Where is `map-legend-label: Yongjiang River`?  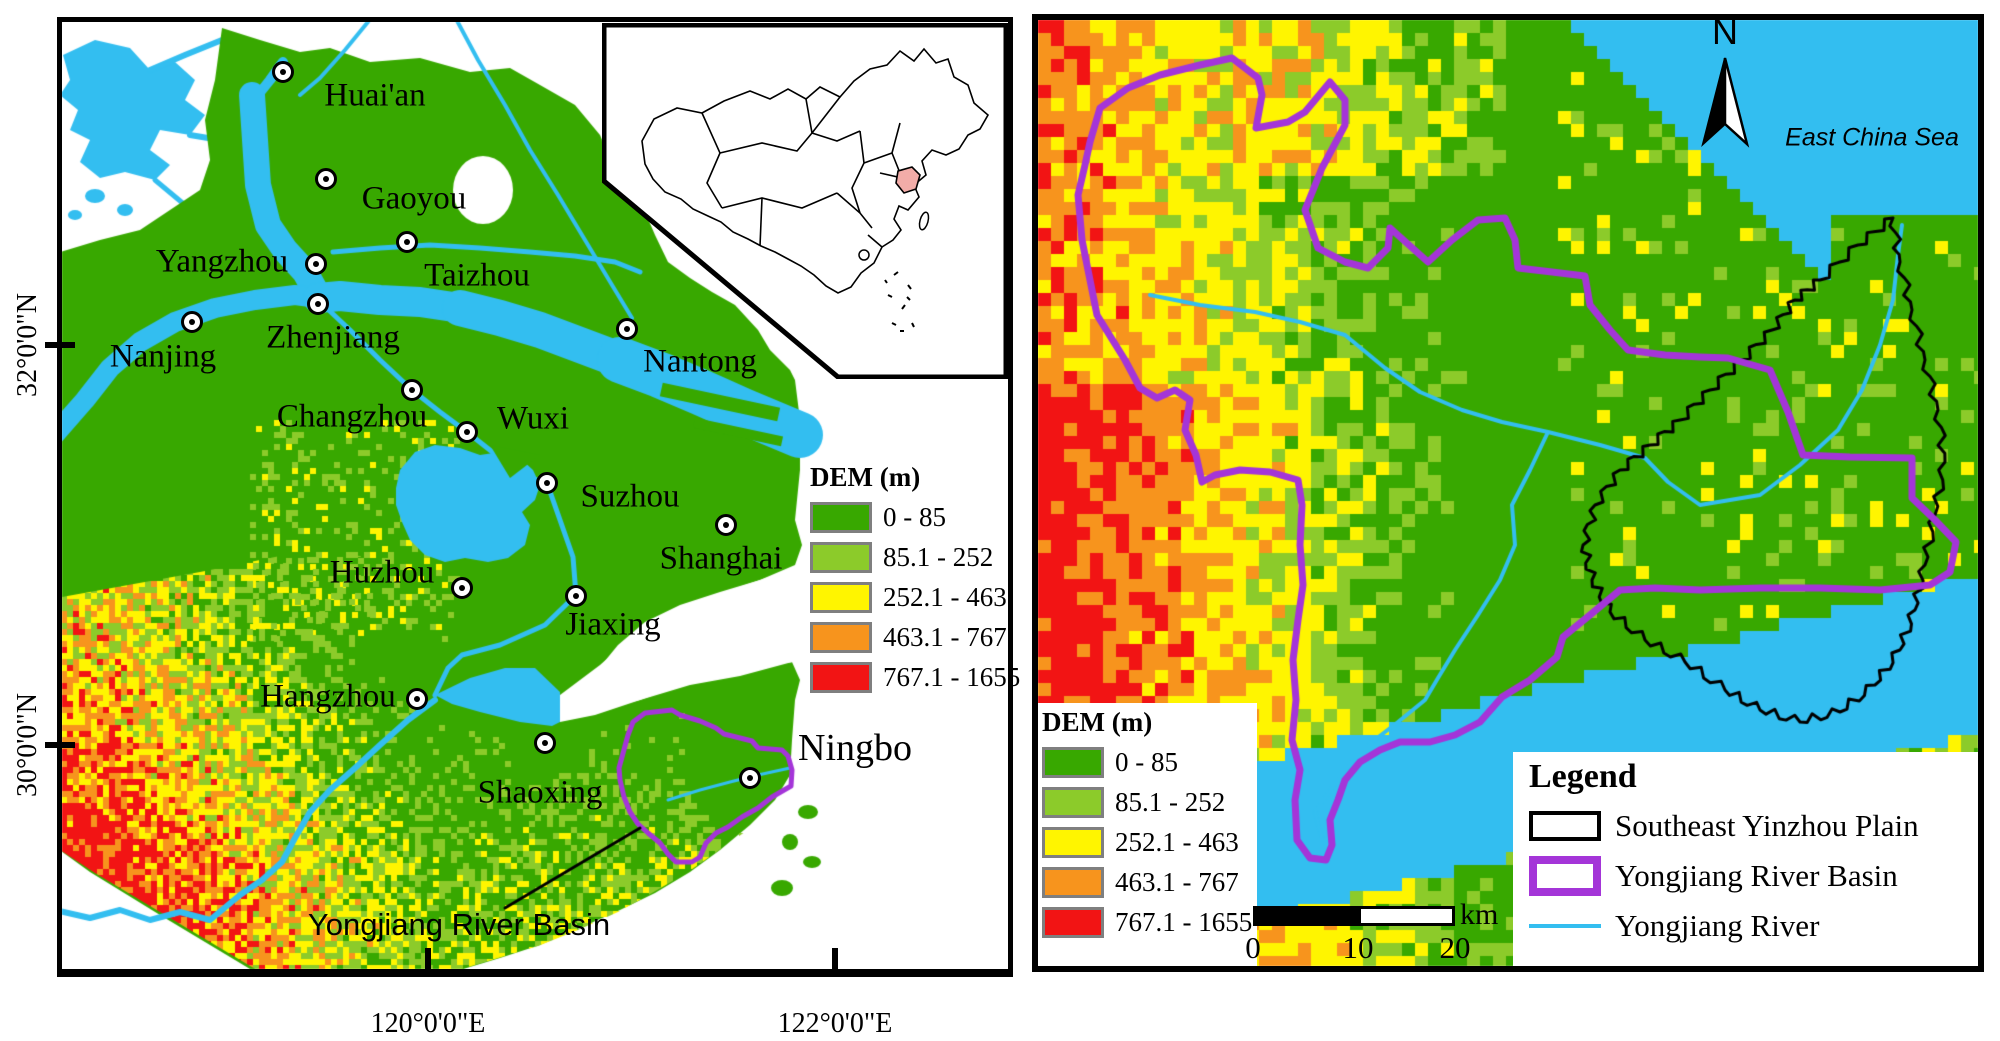
map-legend-label: Yongjiang River is located at coordinates (1717, 925).